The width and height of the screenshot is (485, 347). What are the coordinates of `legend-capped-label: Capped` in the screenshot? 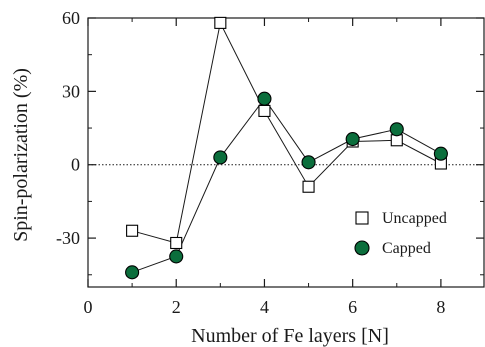 It's located at (406, 248).